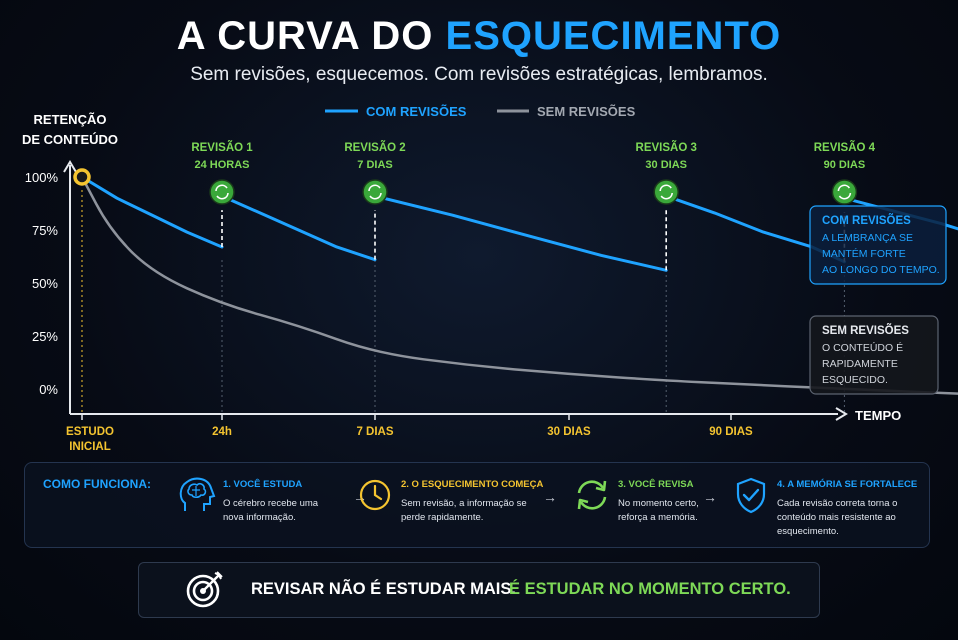 The height and width of the screenshot is (640, 958). I want to click on step-study-desc: O cérebro recebe uma nova informação., so click(271, 510).